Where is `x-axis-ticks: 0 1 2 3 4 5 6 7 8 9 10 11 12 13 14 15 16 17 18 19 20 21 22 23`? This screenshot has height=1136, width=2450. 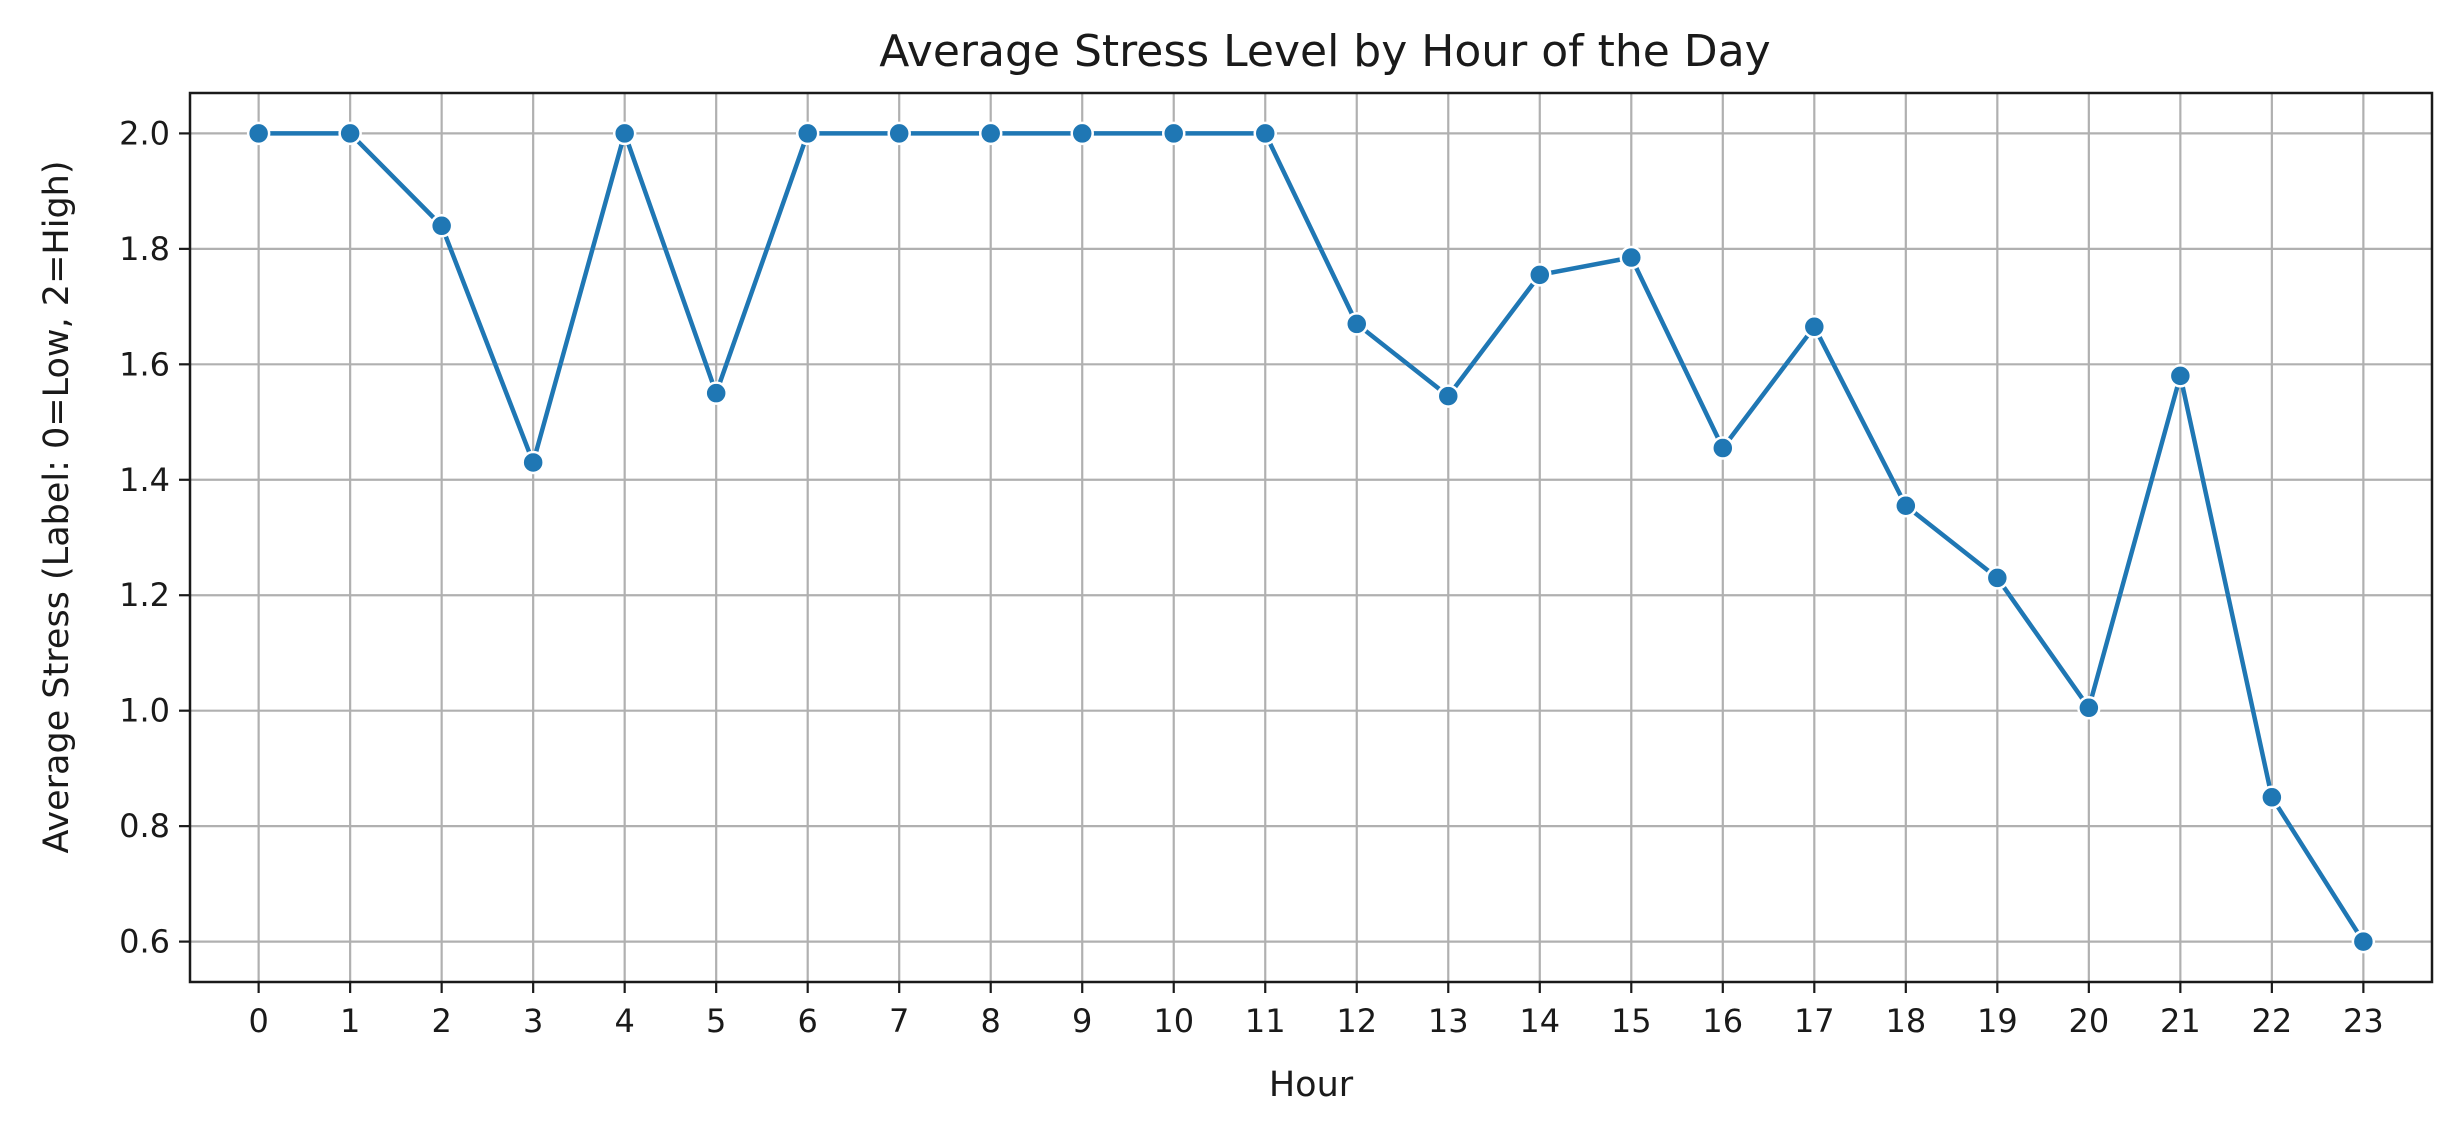 x-axis-ticks: 0 1 2 3 4 5 6 7 8 9 10 11 12 13 14 15 16 17 18 19 20 21 22 23 is located at coordinates (1316, 1011).